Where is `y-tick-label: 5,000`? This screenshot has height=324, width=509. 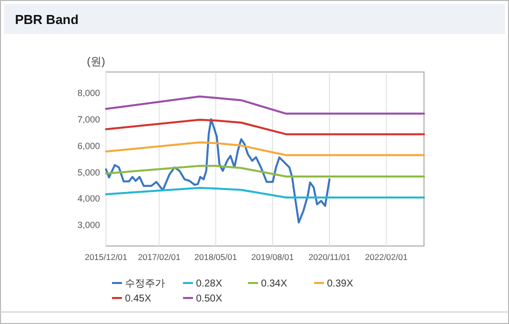 y-tick-label: 5,000 is located at coordinates (88, 172).